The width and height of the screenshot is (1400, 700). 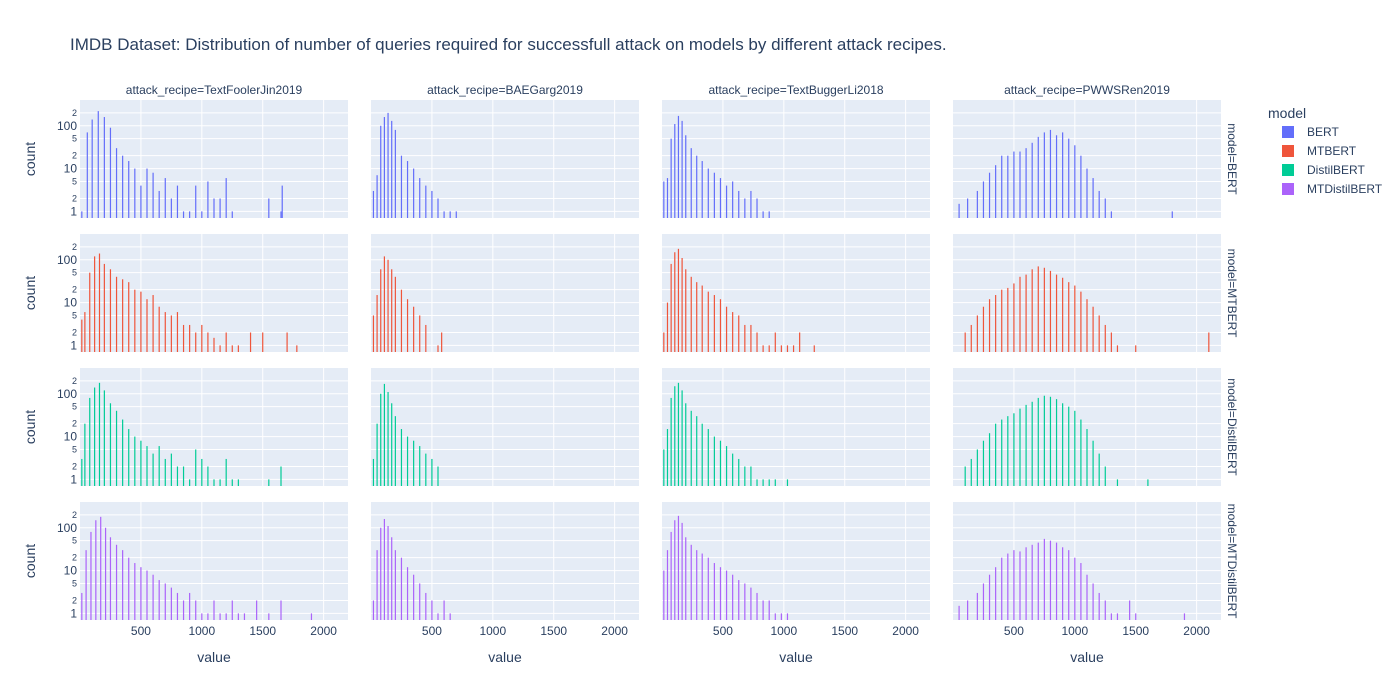 I want to click on y-tick-label: 100, so click(x=67, y=260).